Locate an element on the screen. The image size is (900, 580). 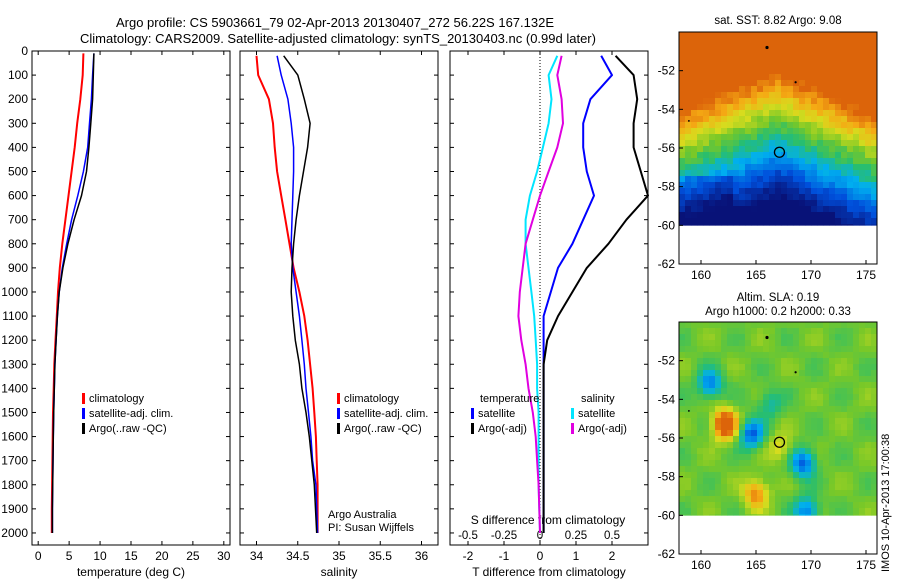
x-tick-label: 170 is located at coordinates (811, 275).